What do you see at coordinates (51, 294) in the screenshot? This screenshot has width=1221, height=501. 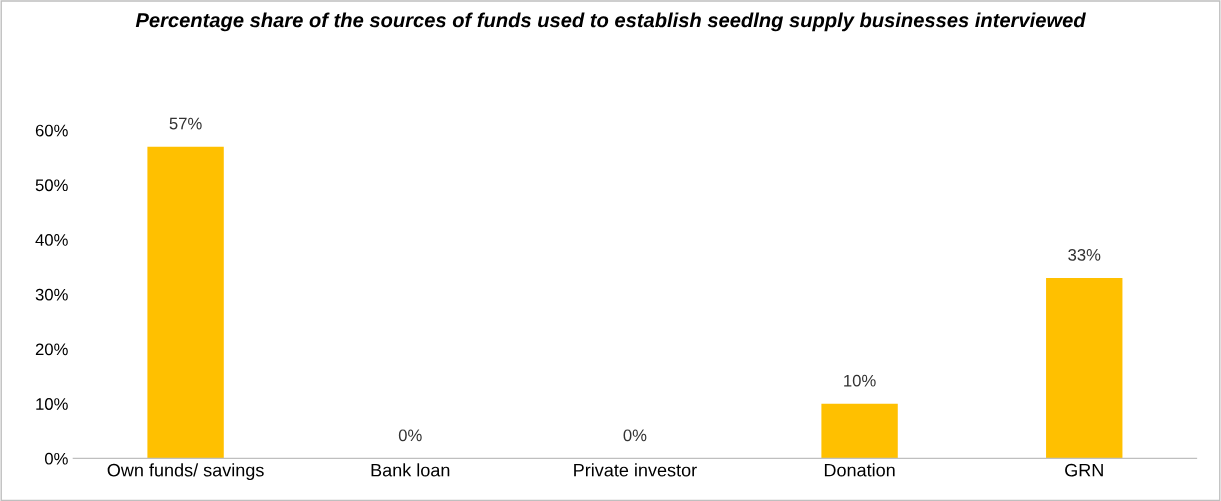 I see `y-tick-label: 30%` at bounding box center [51, 294].